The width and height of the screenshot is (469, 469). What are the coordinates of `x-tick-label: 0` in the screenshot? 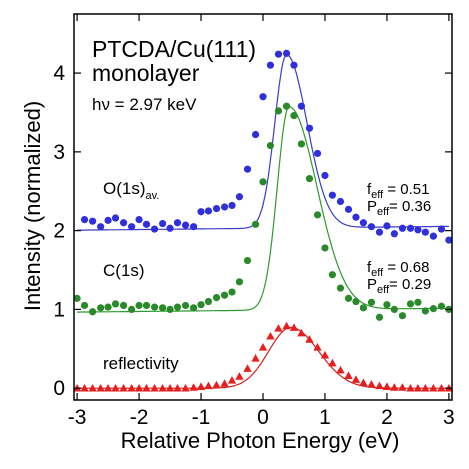 It's located at (263, 417).